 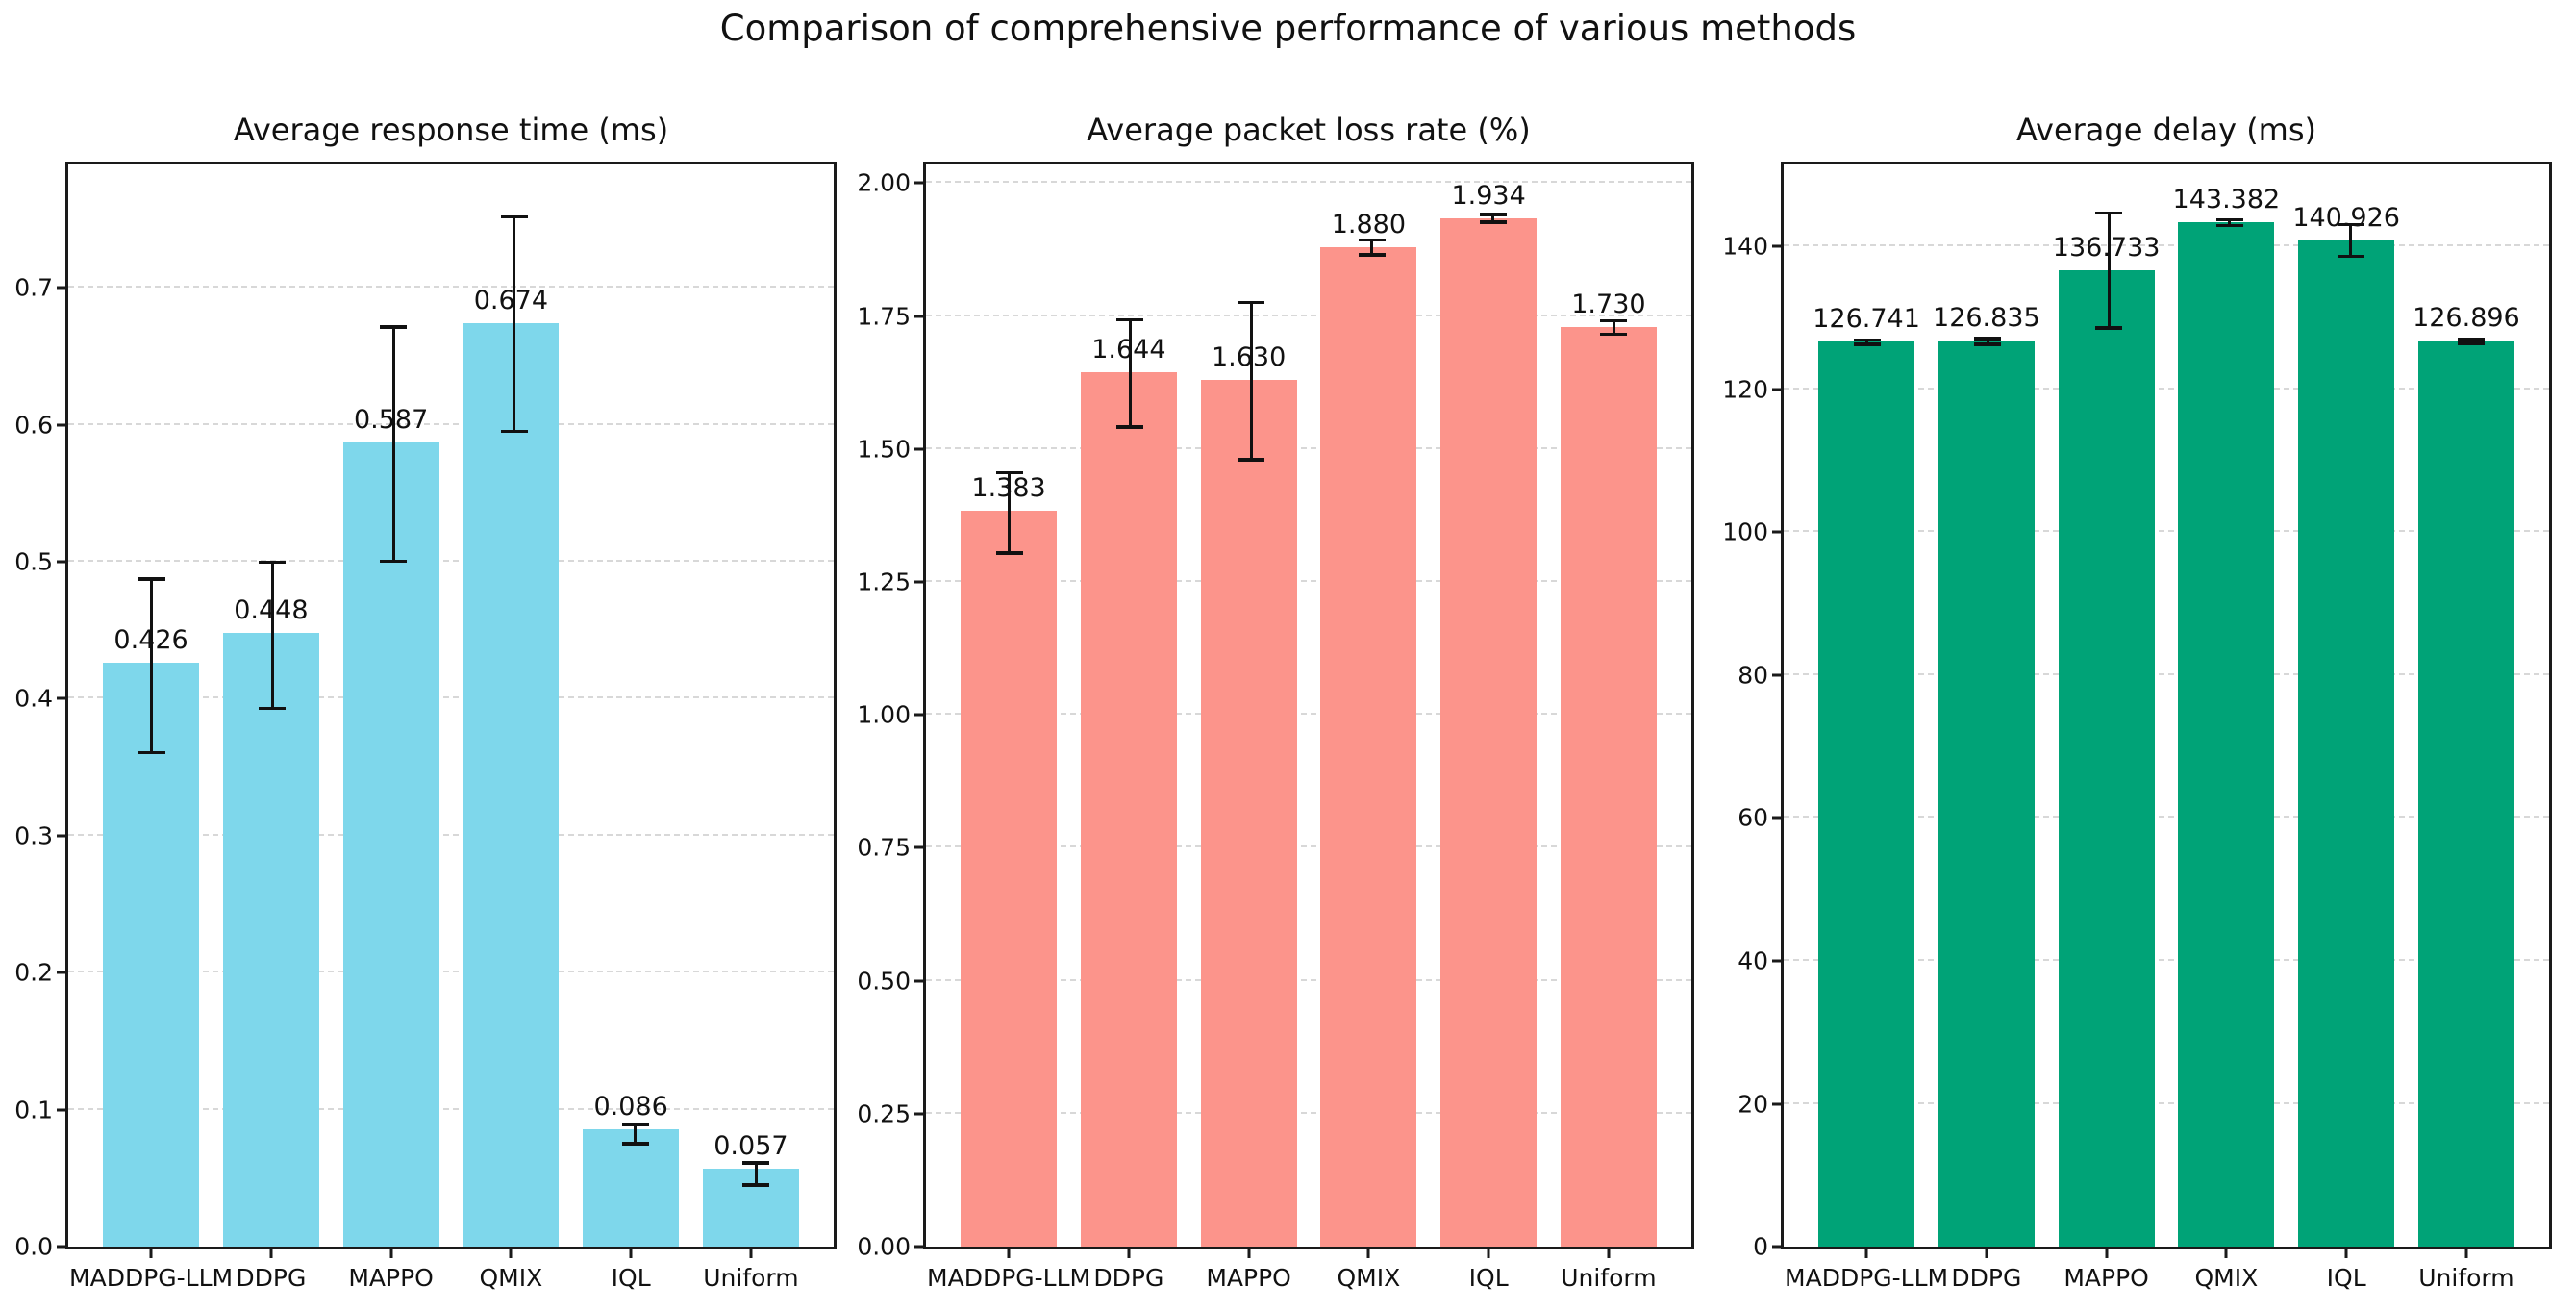 I want to click on bar-MADDPG-LLM, so click(x=1866, y=794).